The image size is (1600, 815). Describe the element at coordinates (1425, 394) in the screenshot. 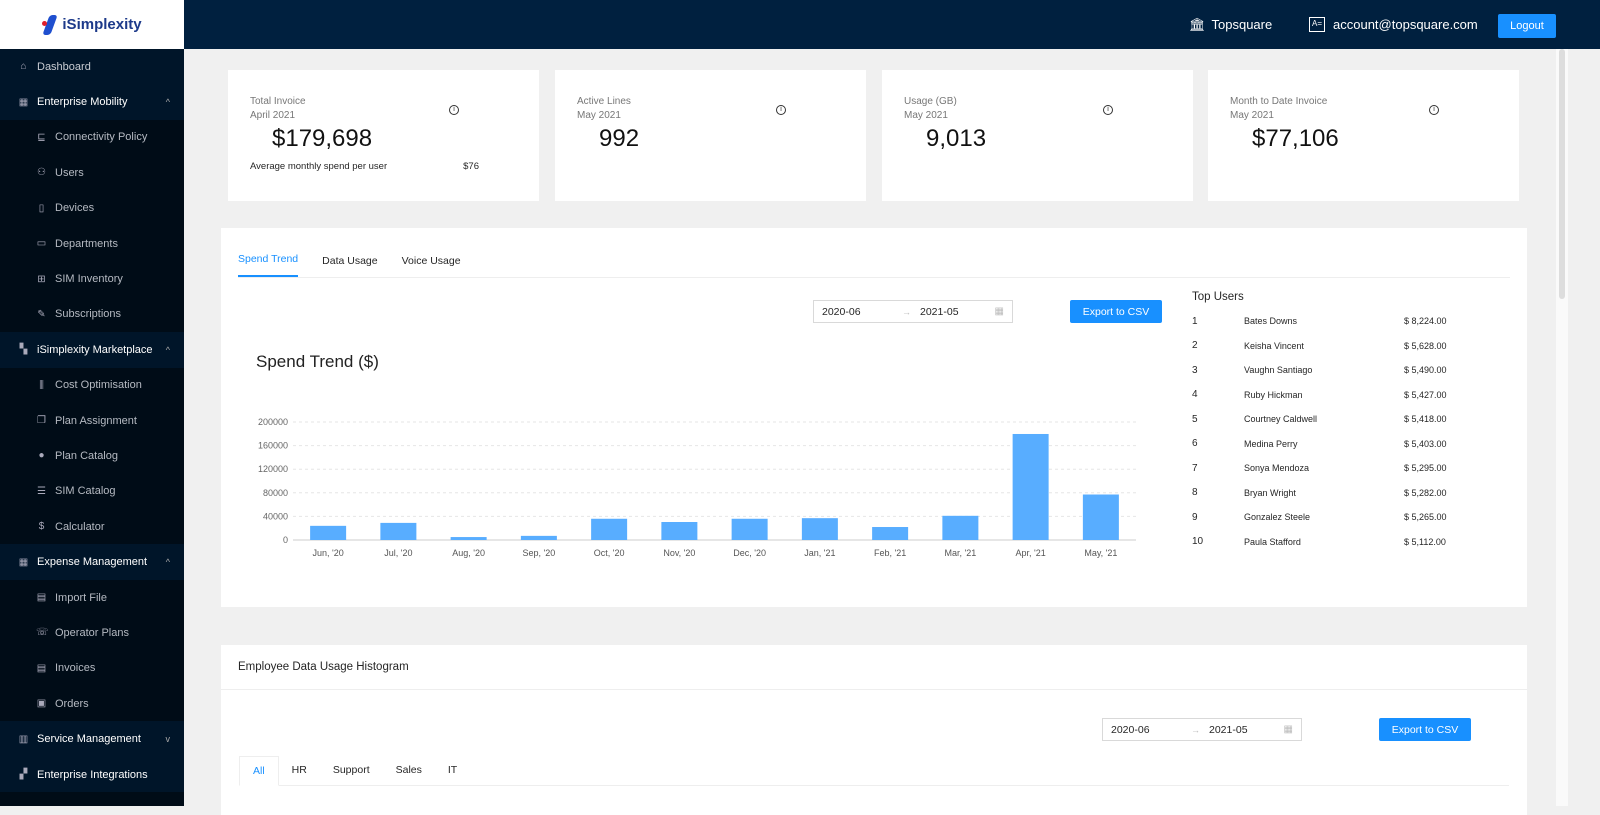

I see `amount: $ 5,427.00` at that location.